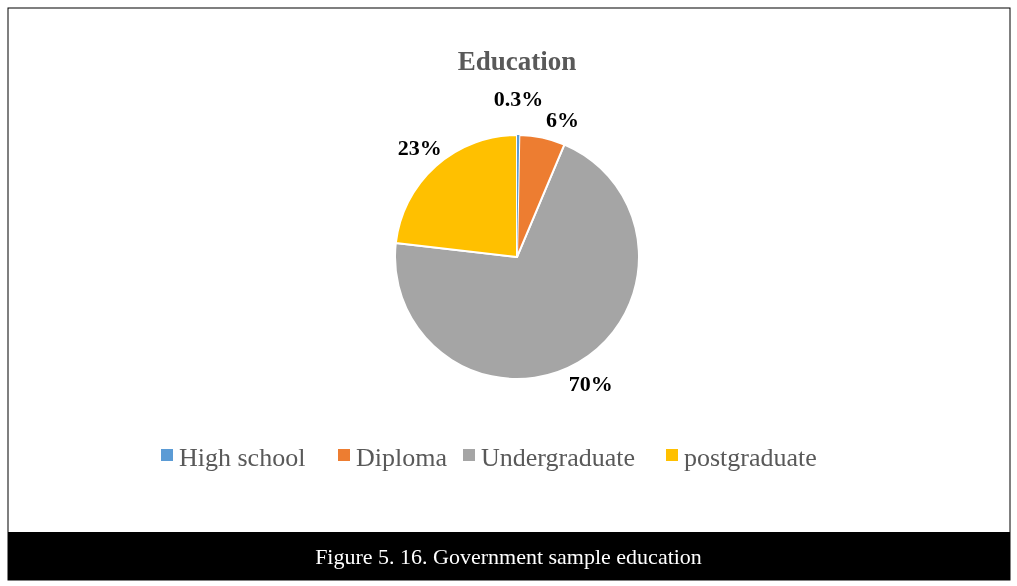  I want to click on legend-label: Undergraduate, so click(558, 458).